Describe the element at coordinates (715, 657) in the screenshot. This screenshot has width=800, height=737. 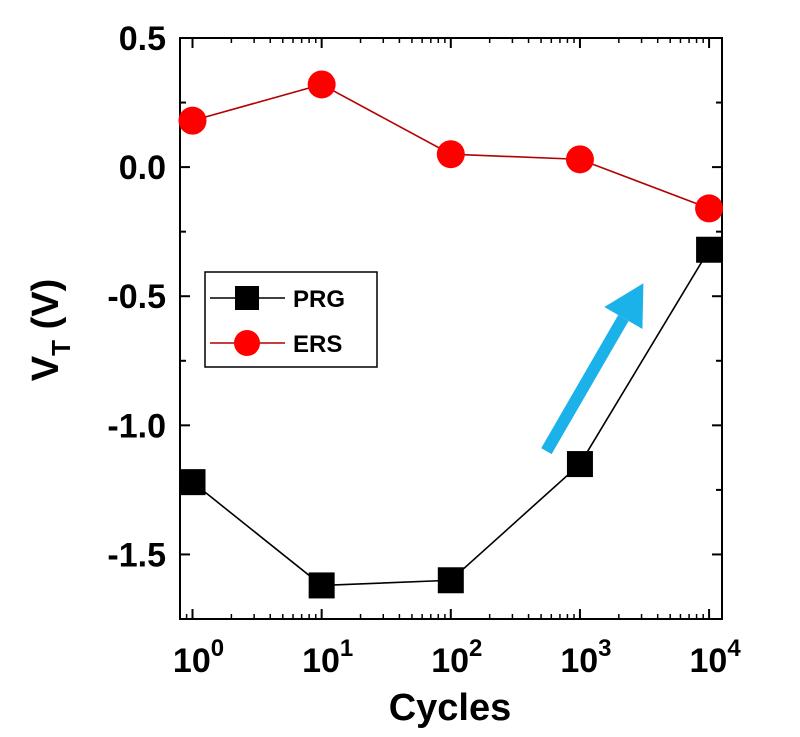
I see `x-tick-label: 10⁴` at that location.